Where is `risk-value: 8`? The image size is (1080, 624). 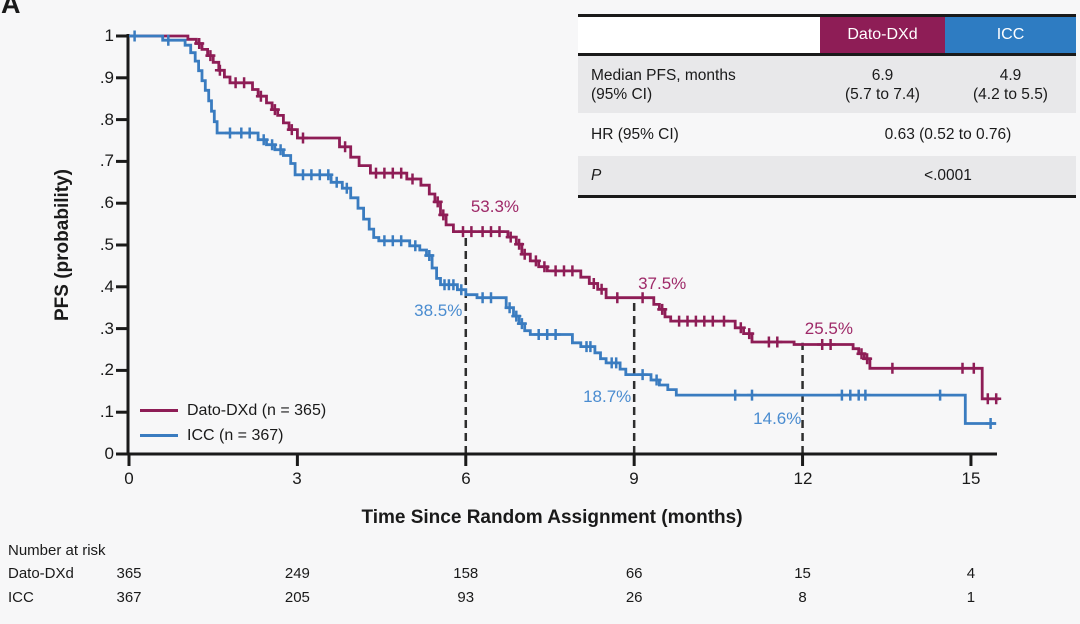 risk-value: 8 is located at coordinates (802, 597).